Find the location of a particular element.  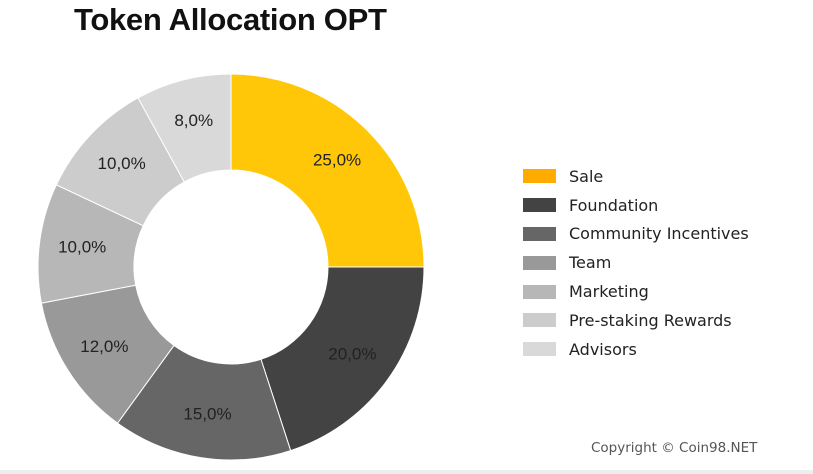

slice-advisors is located at coordinates (184, 128).